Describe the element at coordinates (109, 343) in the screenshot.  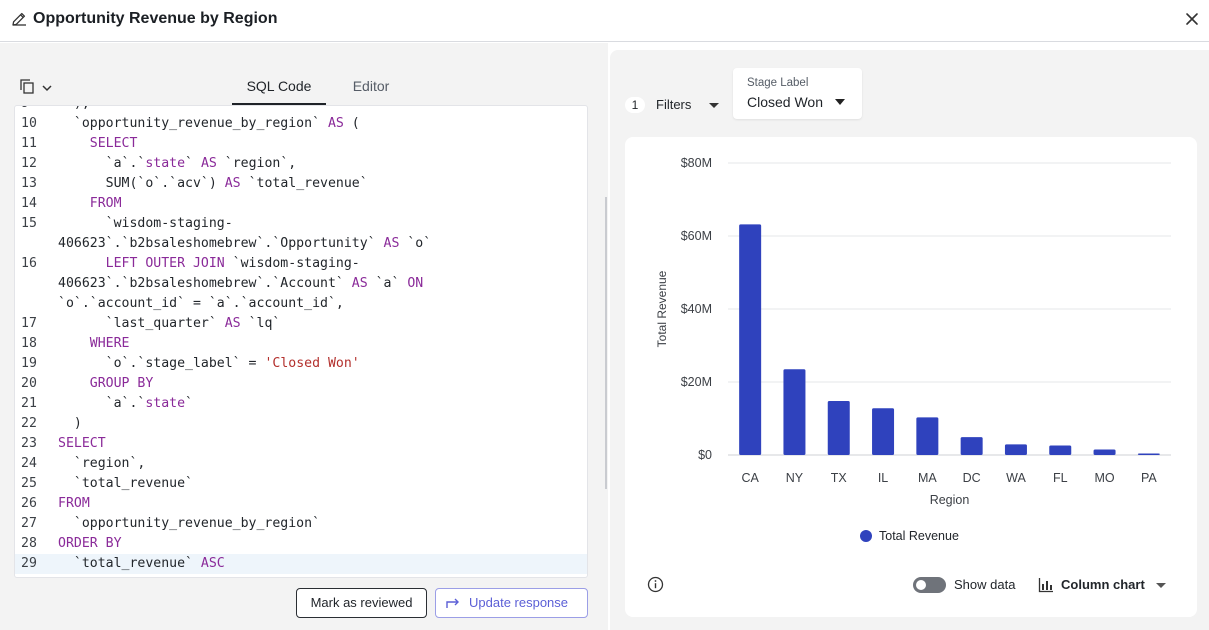
I see `code-text: WHERE` at that location.